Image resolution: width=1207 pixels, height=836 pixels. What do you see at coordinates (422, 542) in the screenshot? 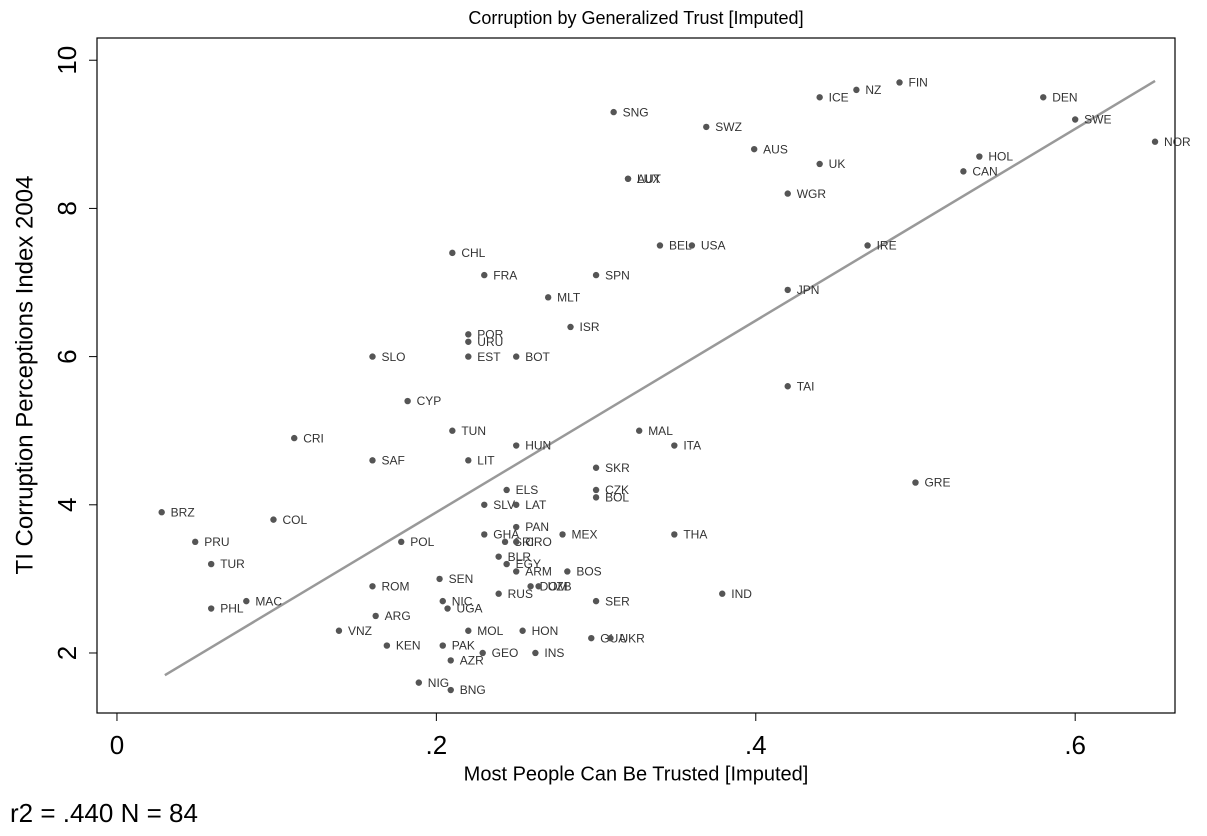
I see `point-label: POL` at bounding box center [422, 542].